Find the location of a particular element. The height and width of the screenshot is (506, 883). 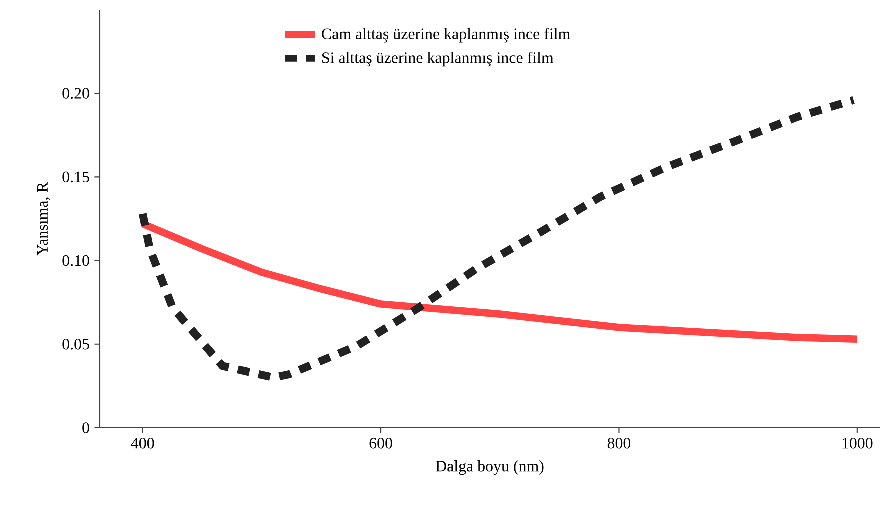

y-tick-label: 0.20 is located at coordinates (76, 94).